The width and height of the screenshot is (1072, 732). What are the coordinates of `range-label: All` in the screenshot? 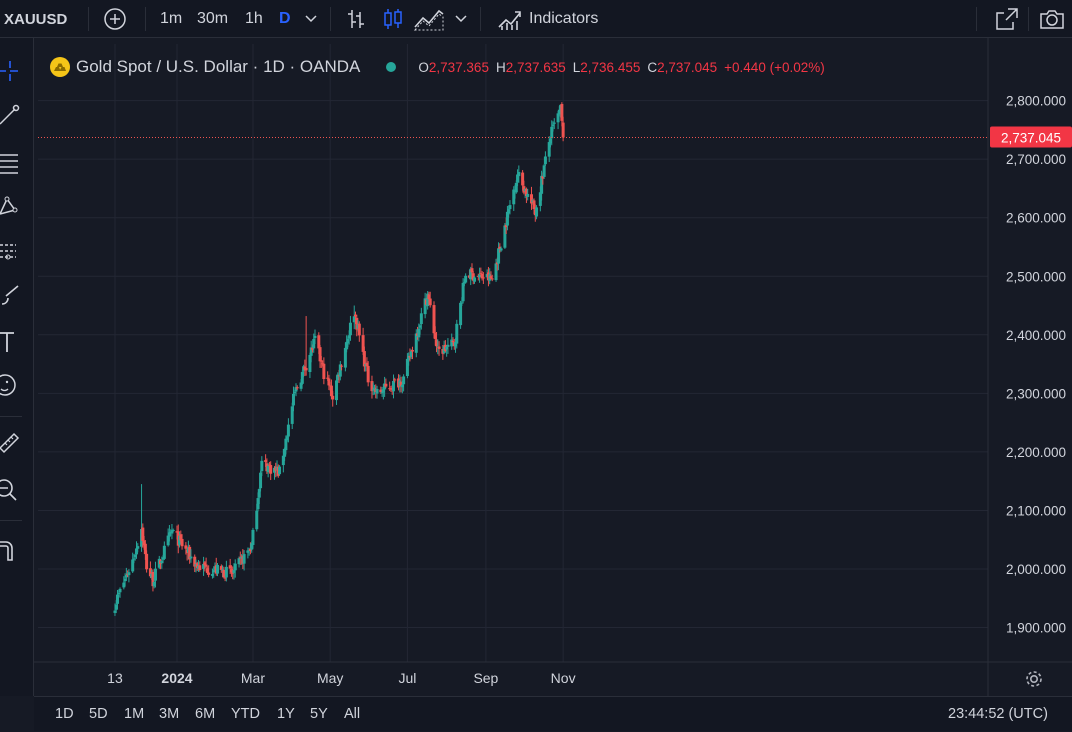 It's located at (352, 714).